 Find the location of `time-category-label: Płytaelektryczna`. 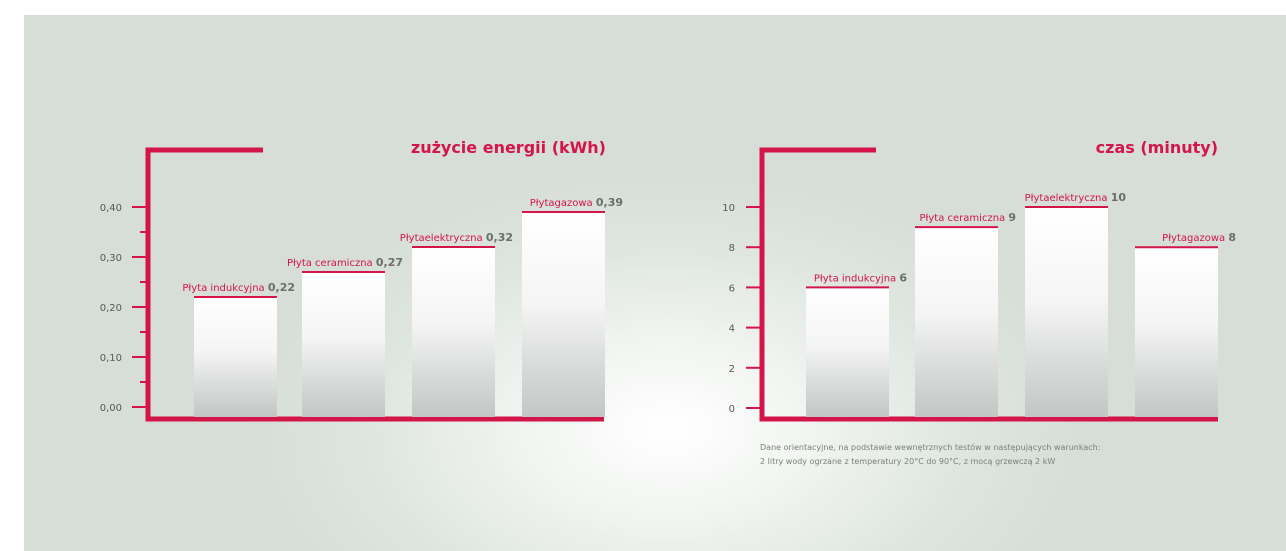

time-category-label: Płytaelektryczna is located at coordinates (1068, 198).